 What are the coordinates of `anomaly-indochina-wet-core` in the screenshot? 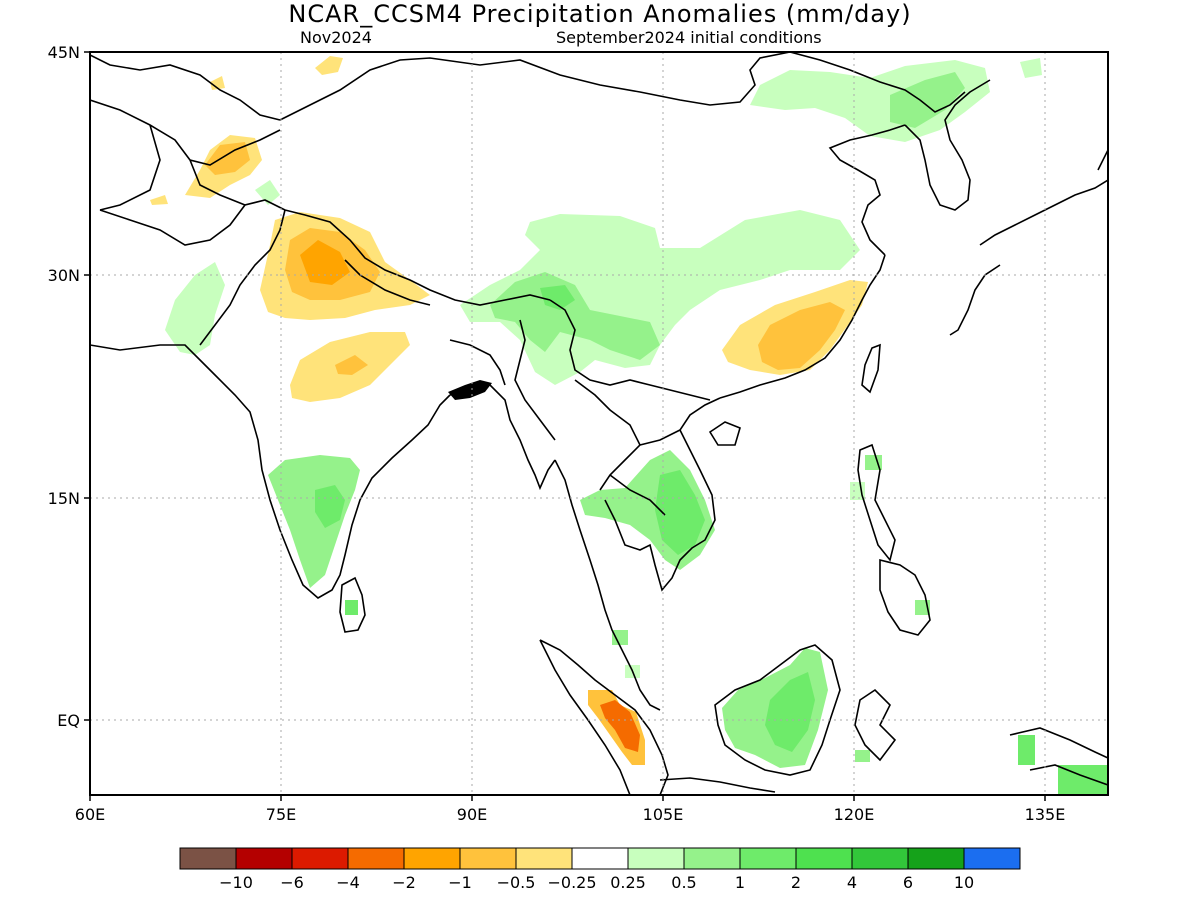 It's located at (680, 512).